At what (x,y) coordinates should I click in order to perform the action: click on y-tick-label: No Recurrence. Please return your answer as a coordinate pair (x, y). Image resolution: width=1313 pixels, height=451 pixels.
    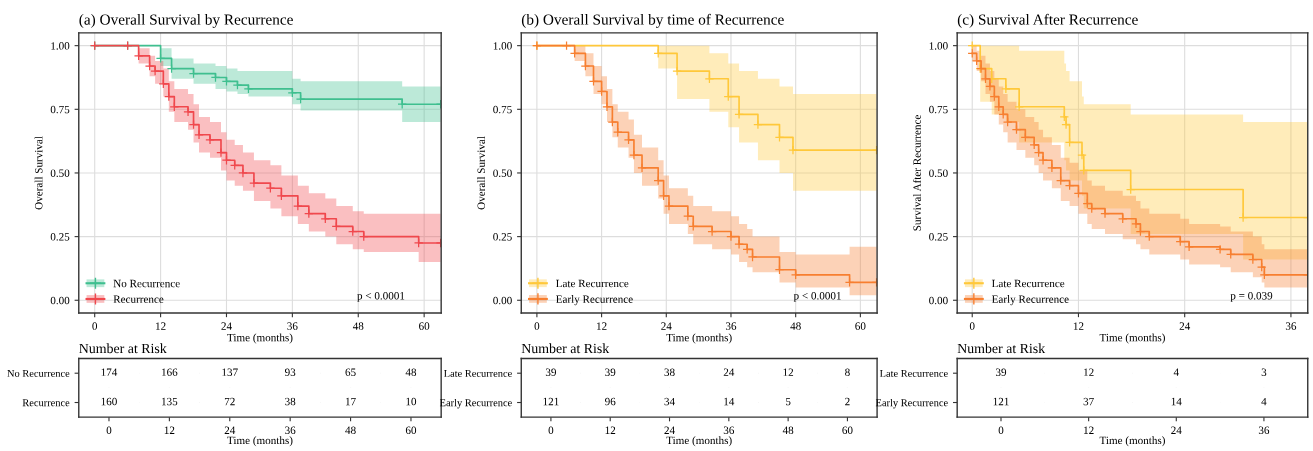
    Looking at the image, I should click on (38, 373).